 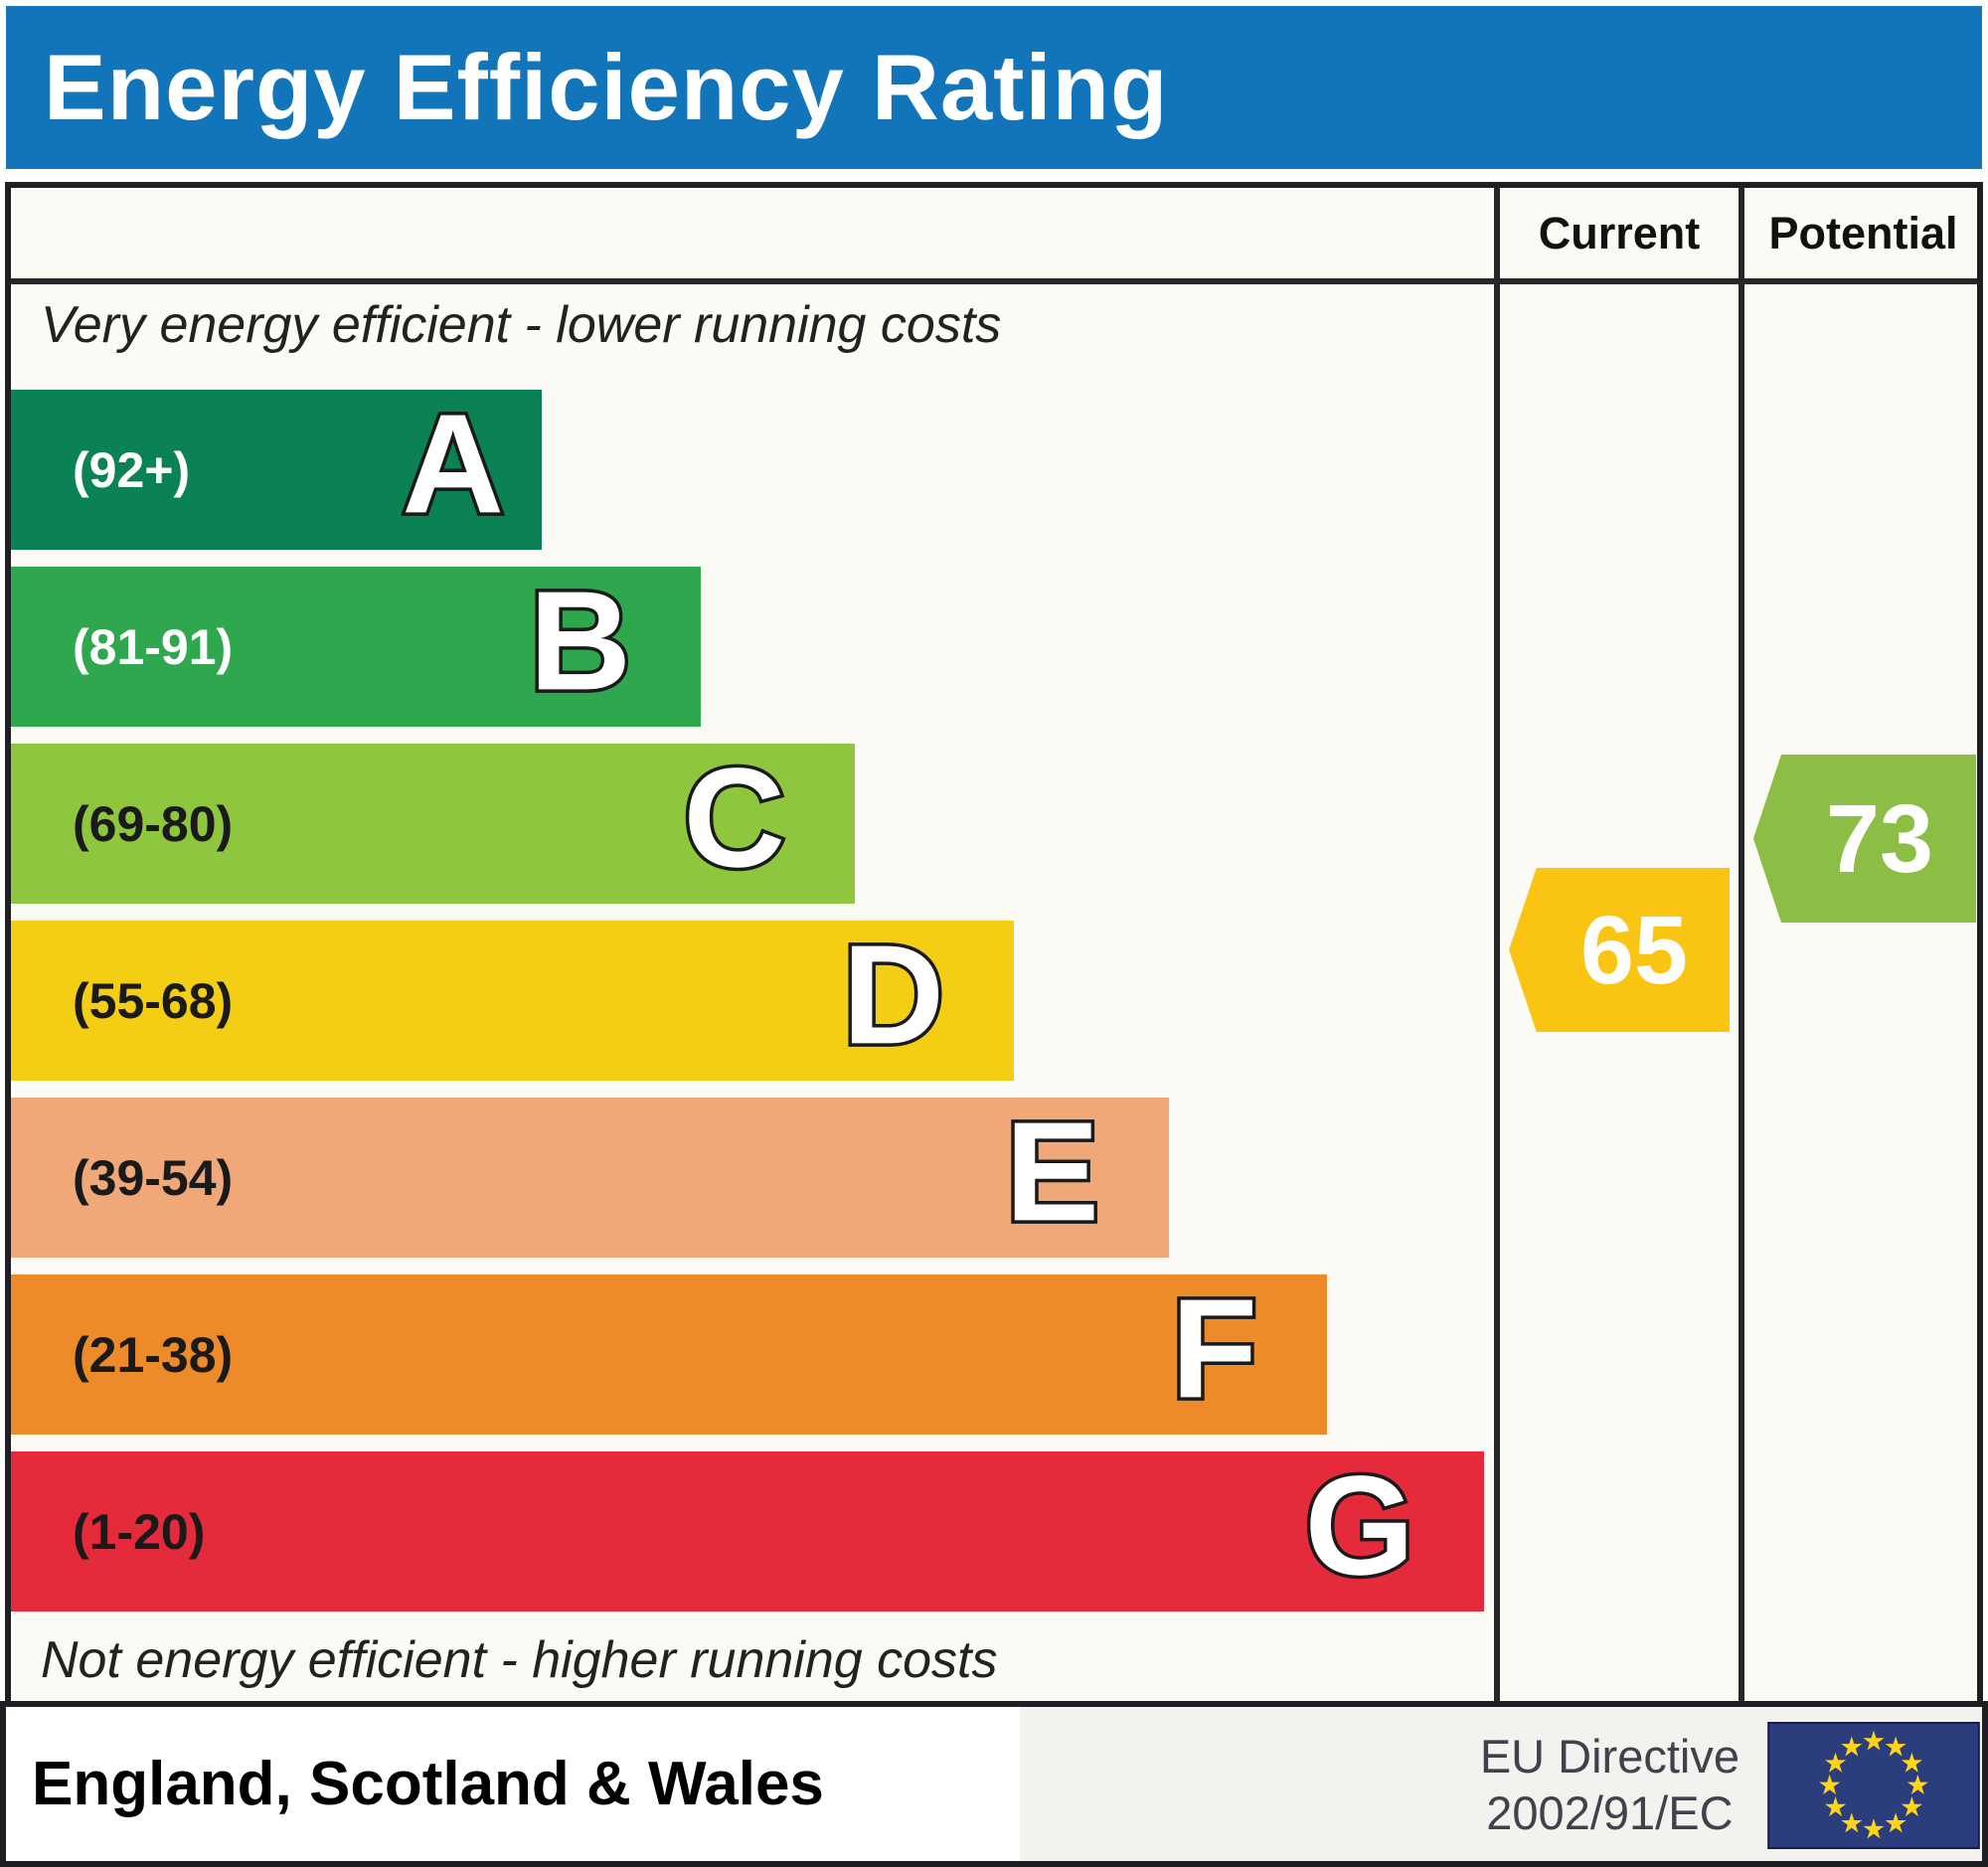 I want to click on band-c-range-label: (69-80), so click(x=153, y=823).